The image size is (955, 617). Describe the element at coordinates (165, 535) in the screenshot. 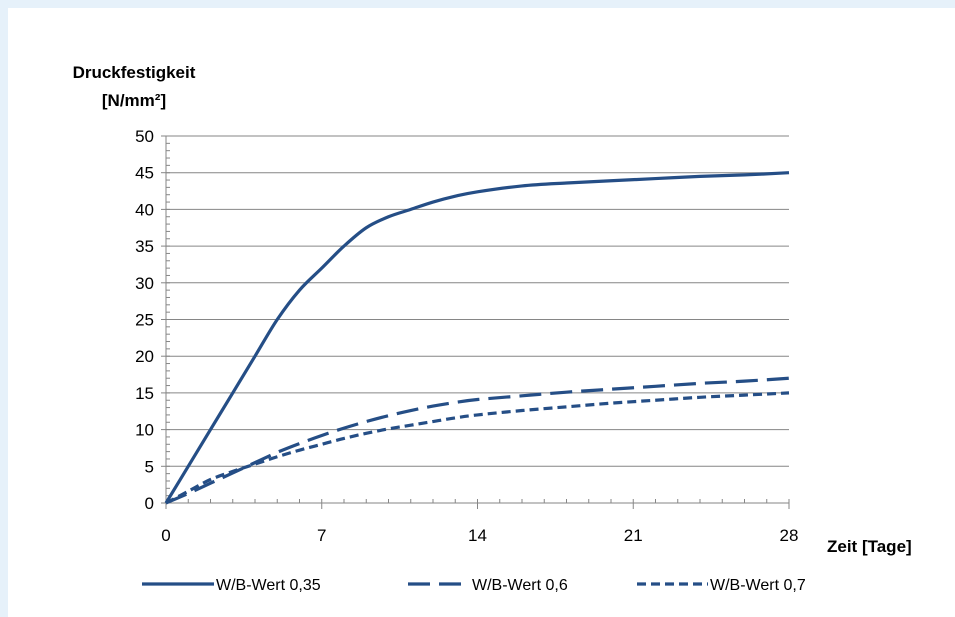

I see `x-tick-label: 0` at that location.